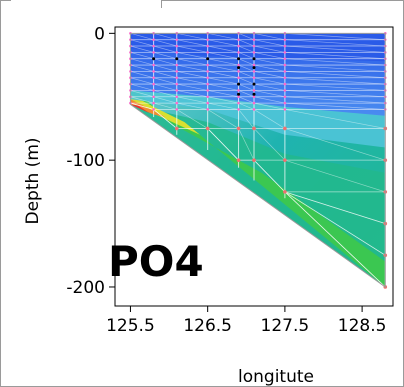 Image resolution: width=404 pixels, height=387 pixels. What do you see at coordinates (276, 377) in the screenshot?
I see `x-axis-title: longitute` at bounding box center [276, 377].